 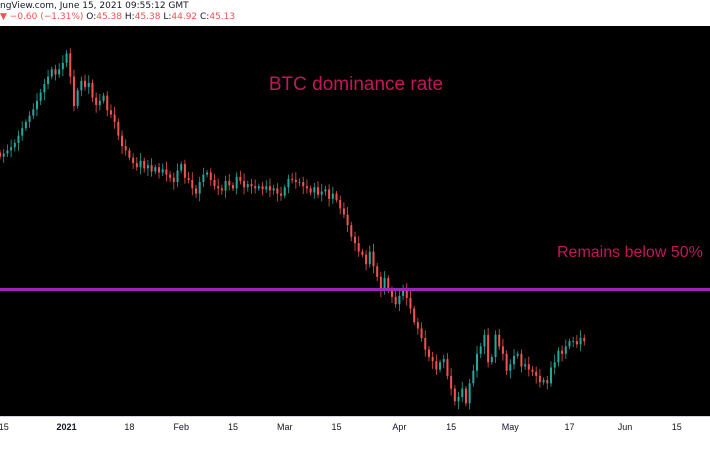 I want to click on x-tick-label: 2021, so click(x=67, y=427).